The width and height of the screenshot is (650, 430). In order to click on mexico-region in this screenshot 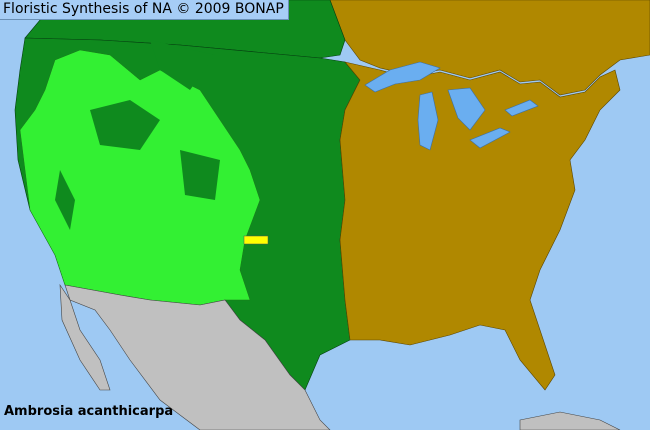, I will do `click(197, 357)`.